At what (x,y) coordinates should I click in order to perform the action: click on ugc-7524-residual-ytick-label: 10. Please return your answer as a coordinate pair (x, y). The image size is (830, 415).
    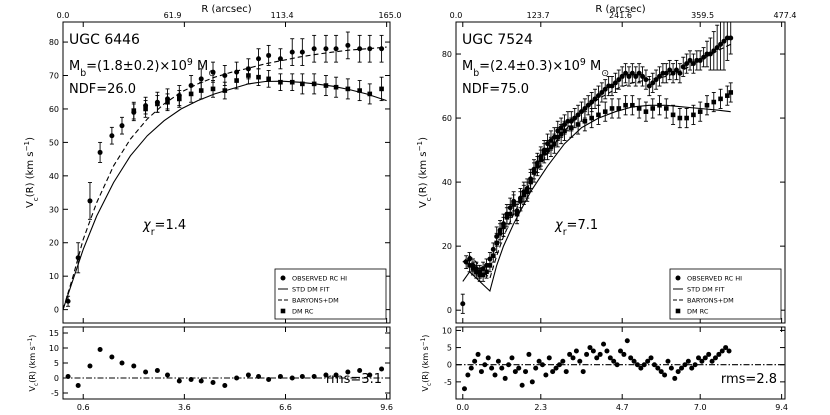
    Looking at the image, I should click on (447, 330).